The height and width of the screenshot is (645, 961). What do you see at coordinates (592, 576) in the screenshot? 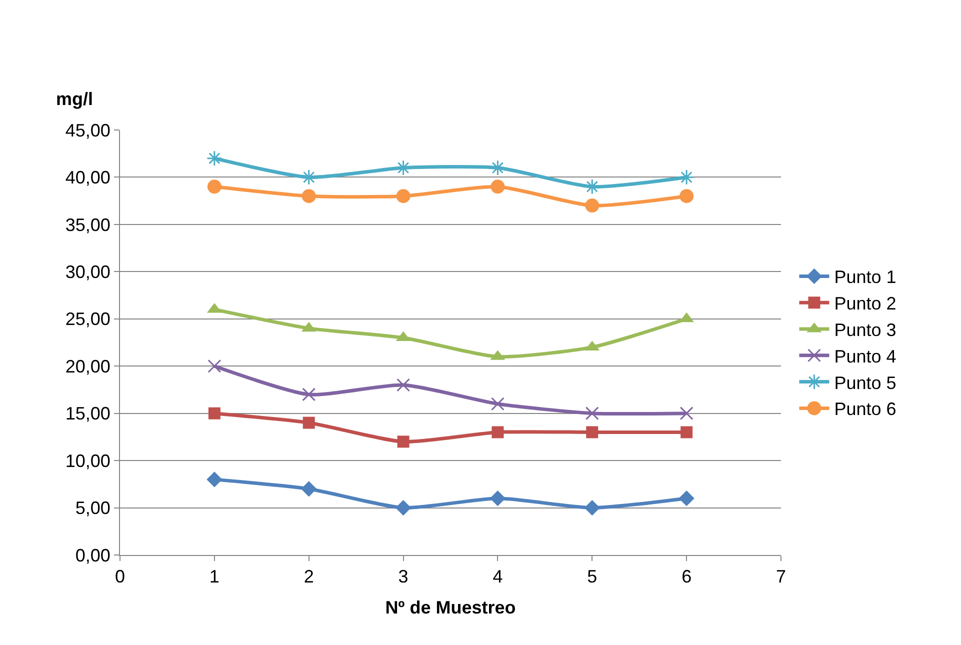
I see `x-tick-label: 5` at bounding box center [592, 576].